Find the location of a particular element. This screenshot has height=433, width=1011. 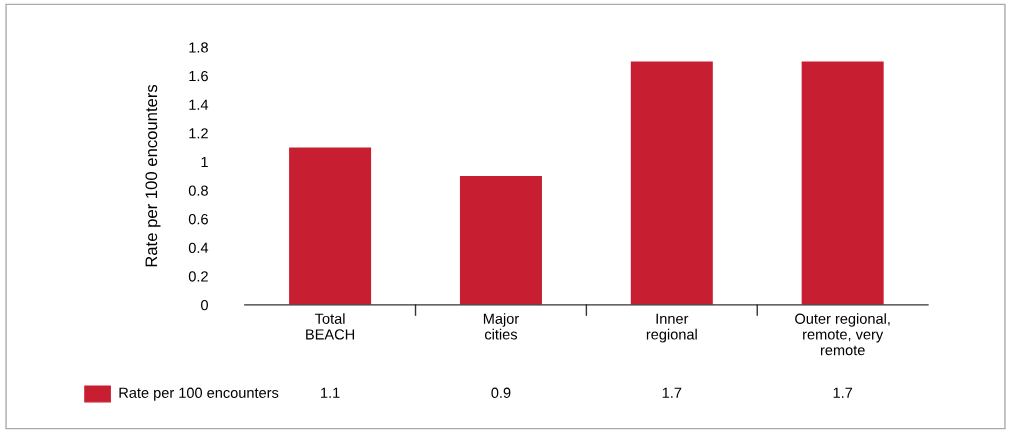

y-tick-label: 0.2 is located at coordinates (198, 276).